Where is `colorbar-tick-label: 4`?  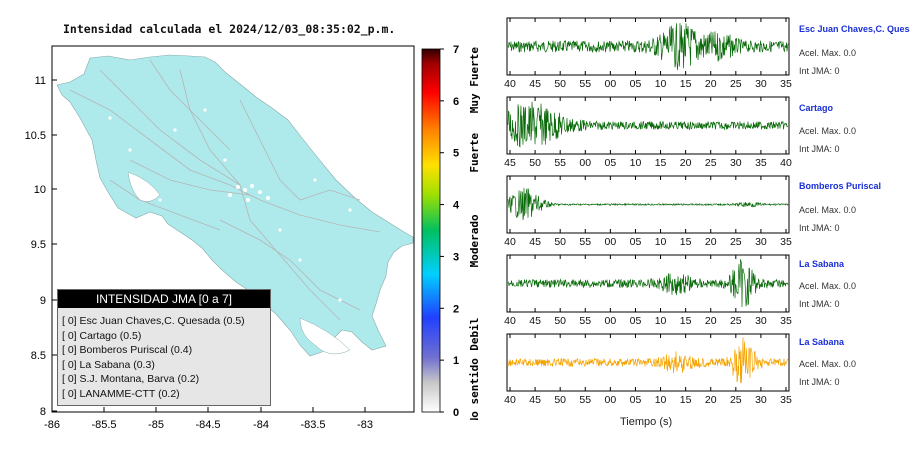
colorbar-tick-label: 4 is located at coordinates (456, 206).